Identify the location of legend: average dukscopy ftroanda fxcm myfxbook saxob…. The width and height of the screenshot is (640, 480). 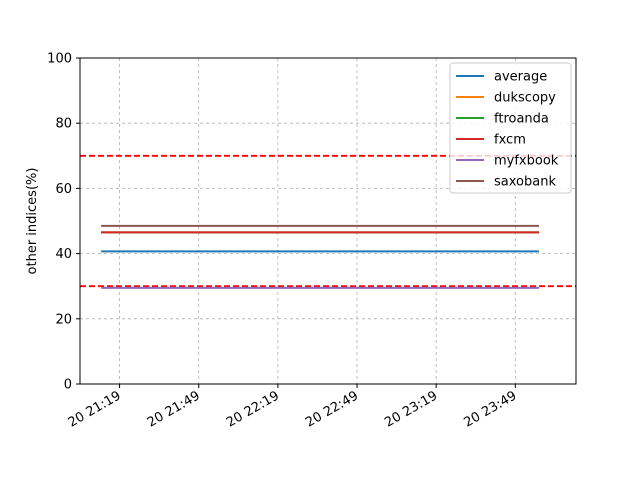
(510, 128).